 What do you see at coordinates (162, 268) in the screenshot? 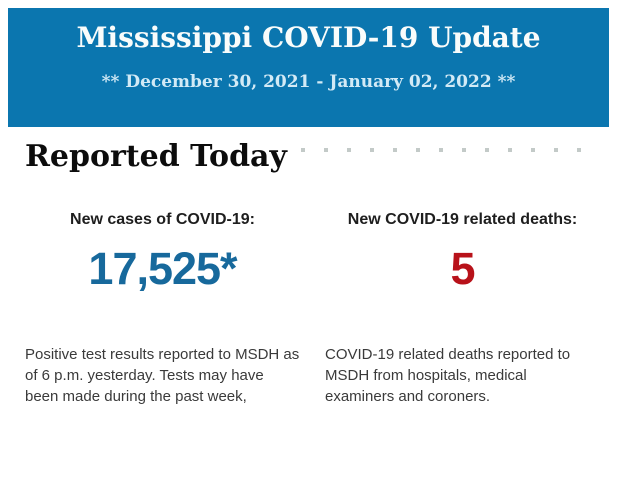
I see `new-cases-value: 17,525*` at bounding box center [162, 268].